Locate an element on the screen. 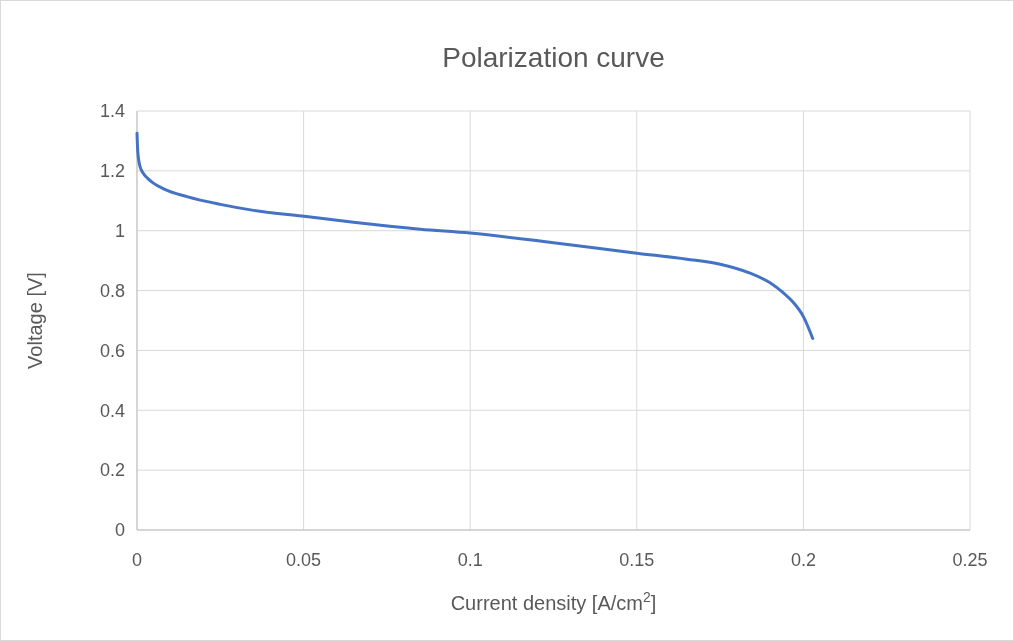  x-tick-label: 0.15 is located at coordinates (637, 560).